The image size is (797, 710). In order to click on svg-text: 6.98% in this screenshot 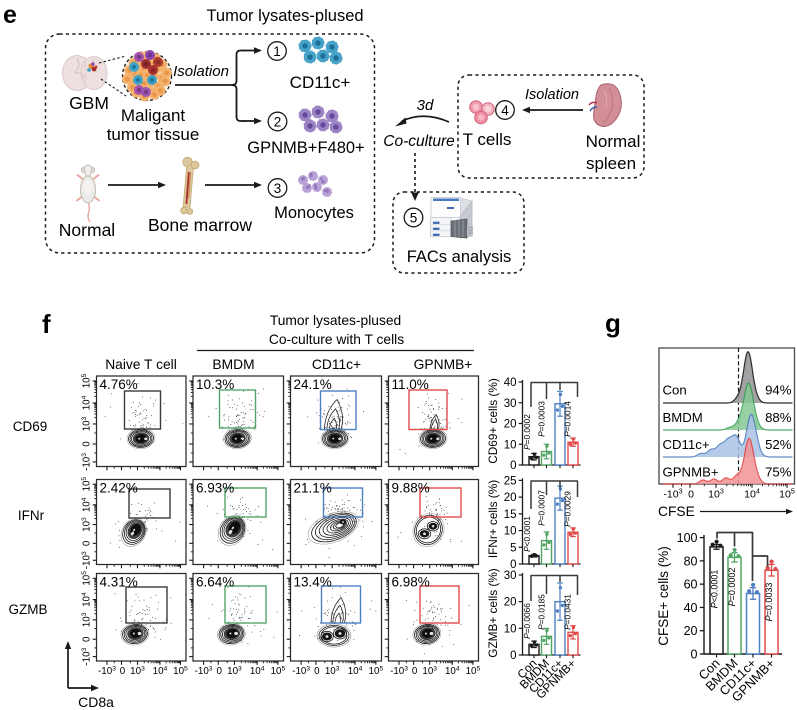, I will do `click(411, 582)`.